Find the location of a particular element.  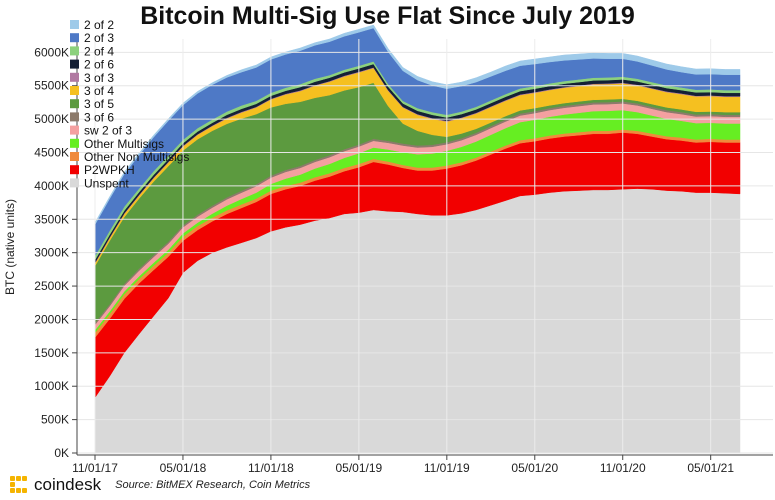

legend-label: Unspent is located at coordinates (106, 183).